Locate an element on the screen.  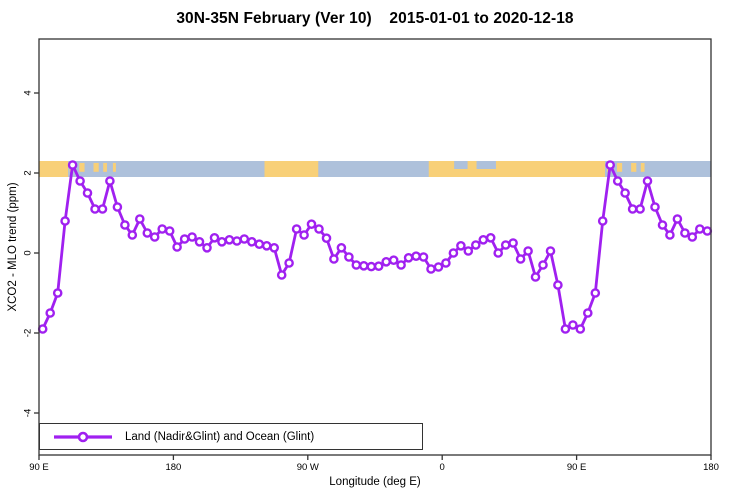
y-tick-label: 0 is located at coordinates (28, 252).